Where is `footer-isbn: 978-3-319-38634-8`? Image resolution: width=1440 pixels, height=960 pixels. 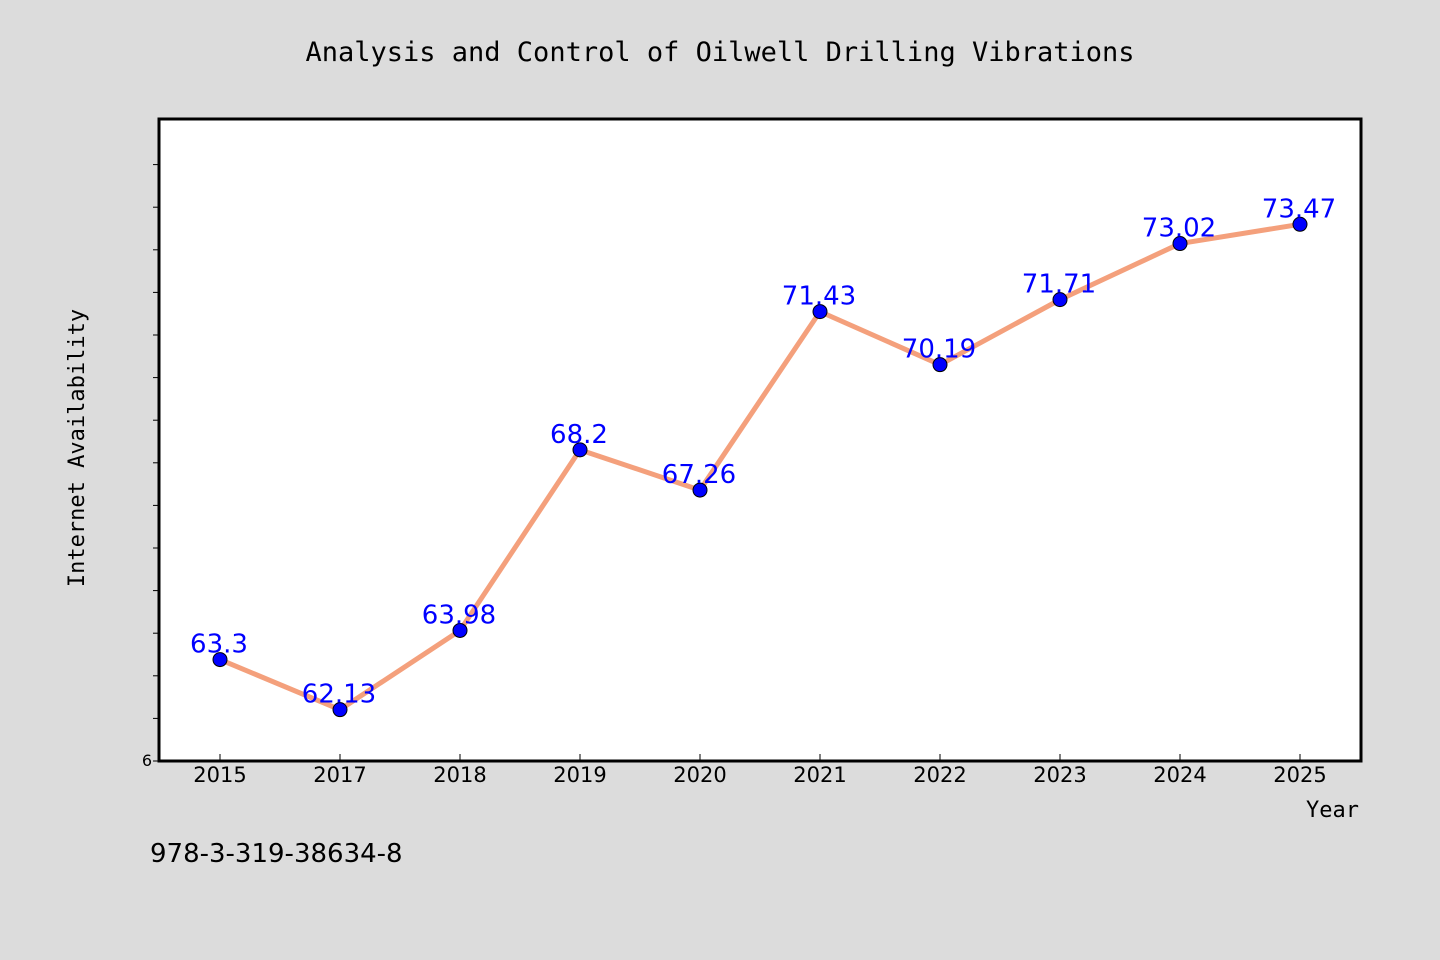
footer-isbn: 978-3-319-38634-8 is located at coordinates (276, 854).